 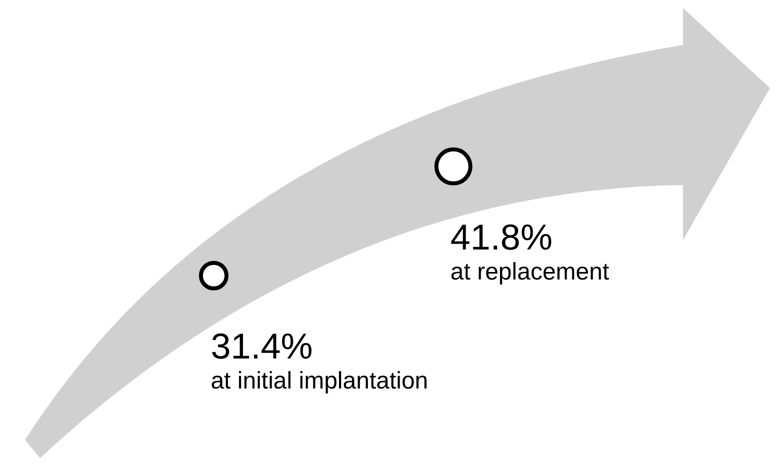 What do you see at coordinates (261, 346) in the screenshot?
I see `data-label: 31.4%` at bounding box center [261, 346].